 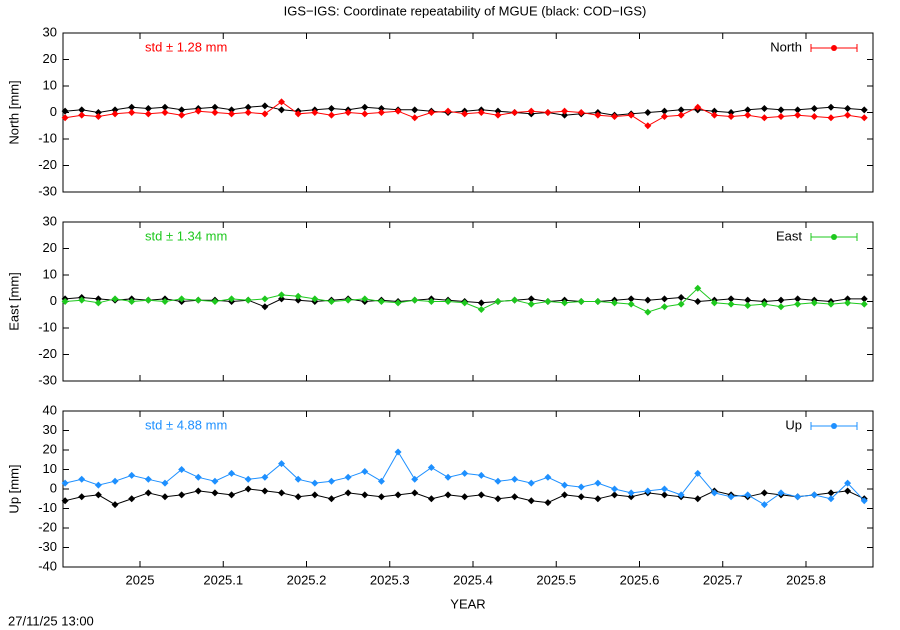 What do you see at coordinates (186, 424) in the screenshot?
I see `std-annotation: std ± 4.88 mm` at bounding box center [186, 424].